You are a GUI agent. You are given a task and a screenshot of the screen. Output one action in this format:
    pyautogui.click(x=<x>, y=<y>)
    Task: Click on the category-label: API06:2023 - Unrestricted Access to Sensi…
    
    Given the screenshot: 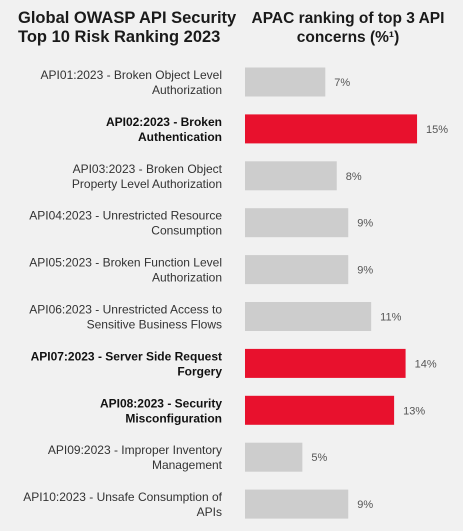 What is the action you would take?
    pyautogui.click(x=125, y=317)
    